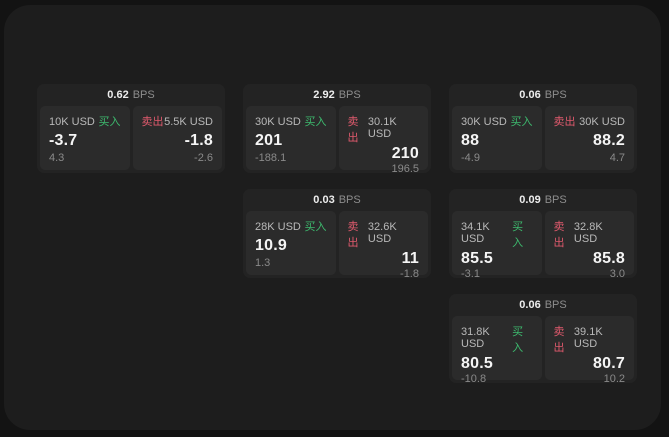 This screenshot has height=437, width=669. I want to click on buy-panel: 34.1K USD 买入 85.5 -3.1, so click(497, 245).